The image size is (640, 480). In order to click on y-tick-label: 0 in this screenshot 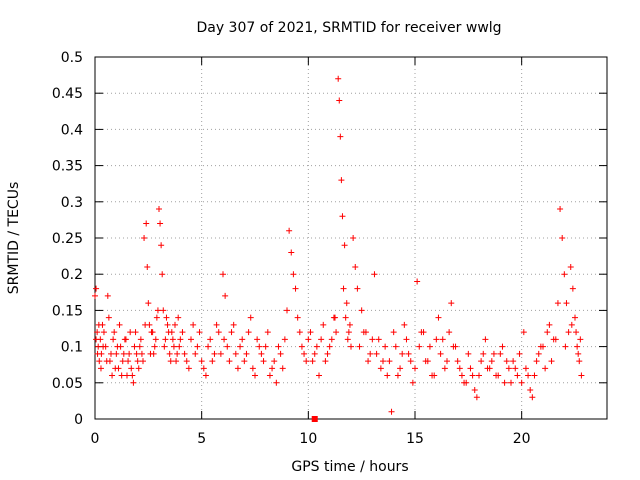, I will do `click(78, 420)`.